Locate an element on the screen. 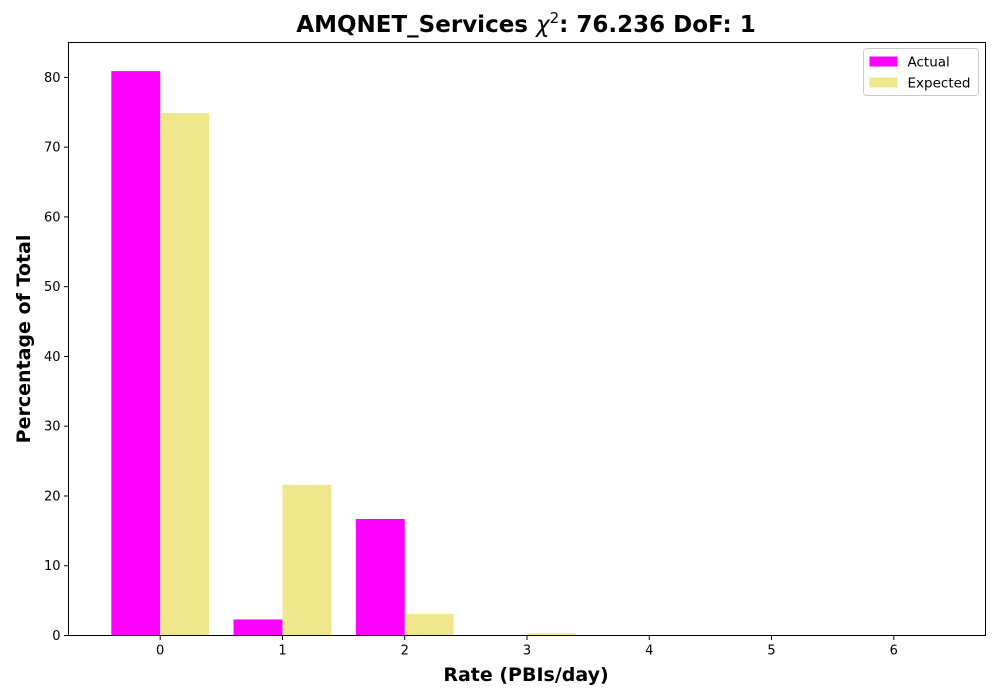  title-superscript: 2 is located at coordinates (555, 18).